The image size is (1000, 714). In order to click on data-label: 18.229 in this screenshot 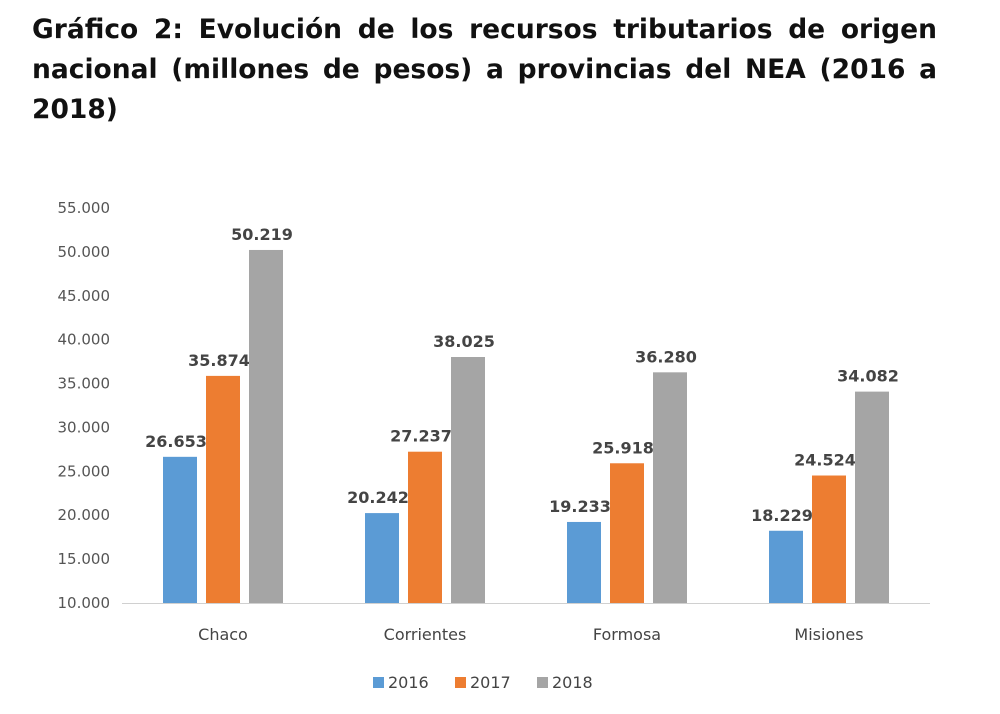, I will do `click(782, 515)`.